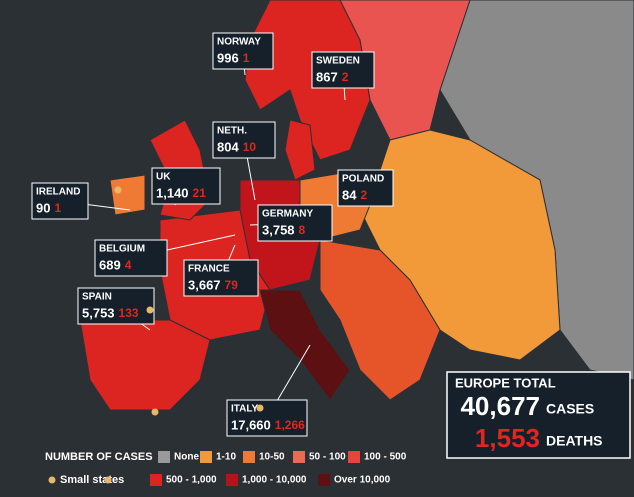 The height and width of the screenshot is (497, 634). I want to click on callout-country: GERMANY, so click(287, 214).